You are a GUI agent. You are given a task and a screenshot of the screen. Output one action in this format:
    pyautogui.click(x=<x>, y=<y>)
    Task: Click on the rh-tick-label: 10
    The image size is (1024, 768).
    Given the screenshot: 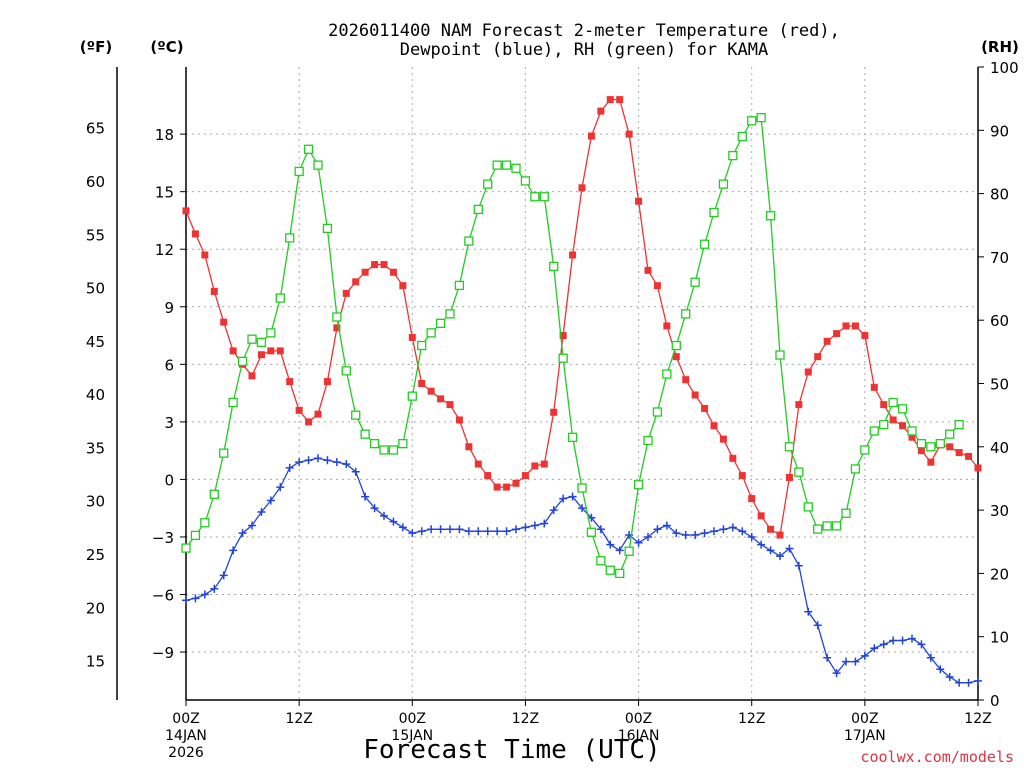 What is the action you would take?
    pyautogui.click(x=999, y=638)
    